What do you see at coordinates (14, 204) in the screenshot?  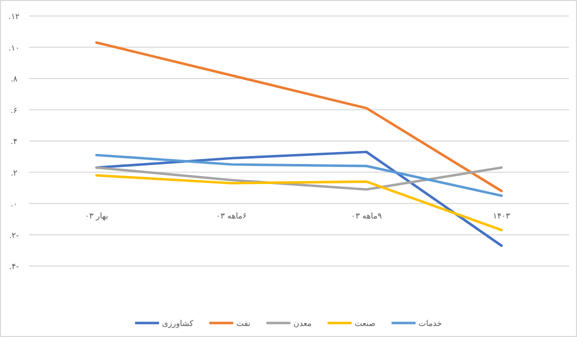 I see `y-tick-label: ۰.` at bounding box center [14, 204].